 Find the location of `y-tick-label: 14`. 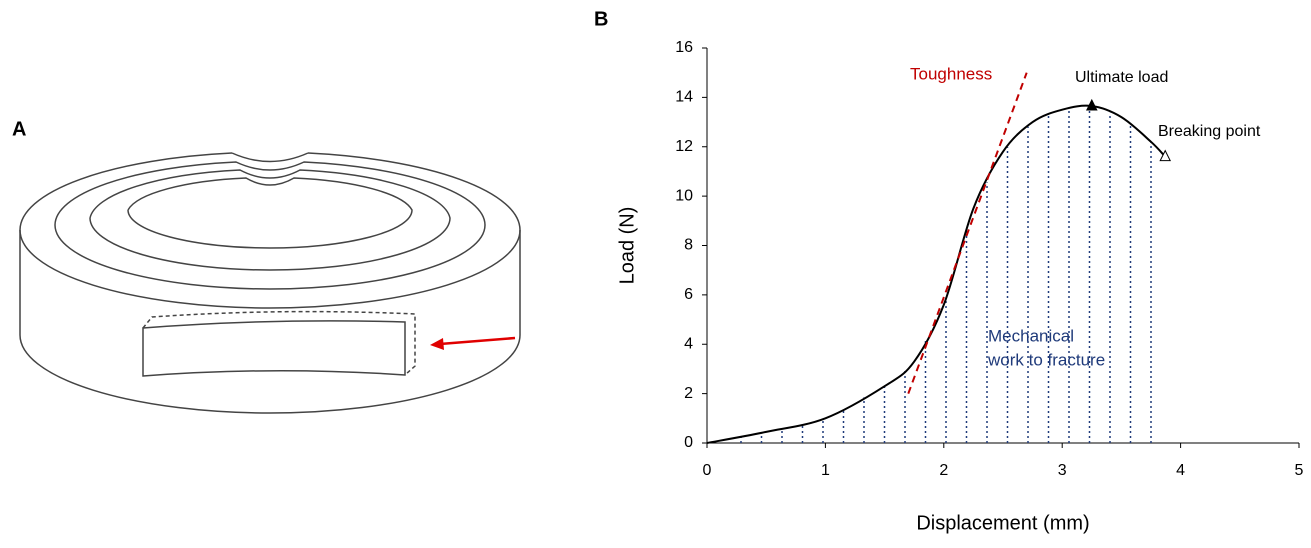

y-tick-label: 14 is located at coordinates (684, 97).